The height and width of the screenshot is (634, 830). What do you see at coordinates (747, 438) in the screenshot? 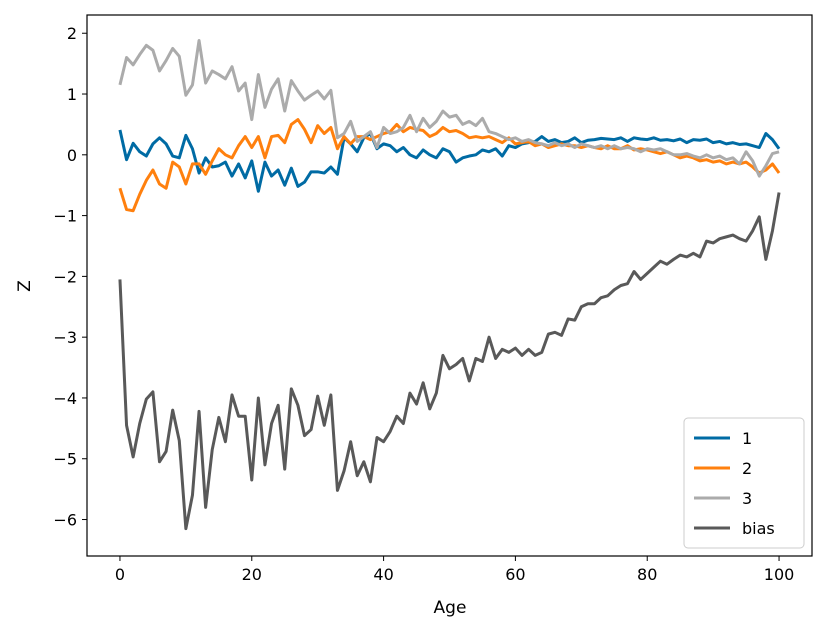
I see `legend-label: 1` at bounding box center [747, 438].